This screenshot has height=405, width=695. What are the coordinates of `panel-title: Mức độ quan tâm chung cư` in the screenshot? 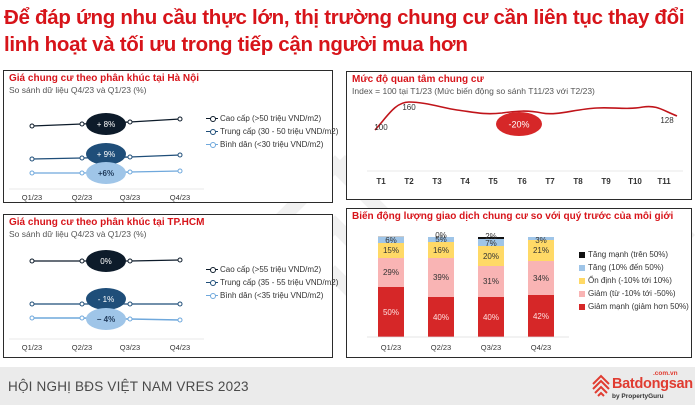 It's located at (418, 79).